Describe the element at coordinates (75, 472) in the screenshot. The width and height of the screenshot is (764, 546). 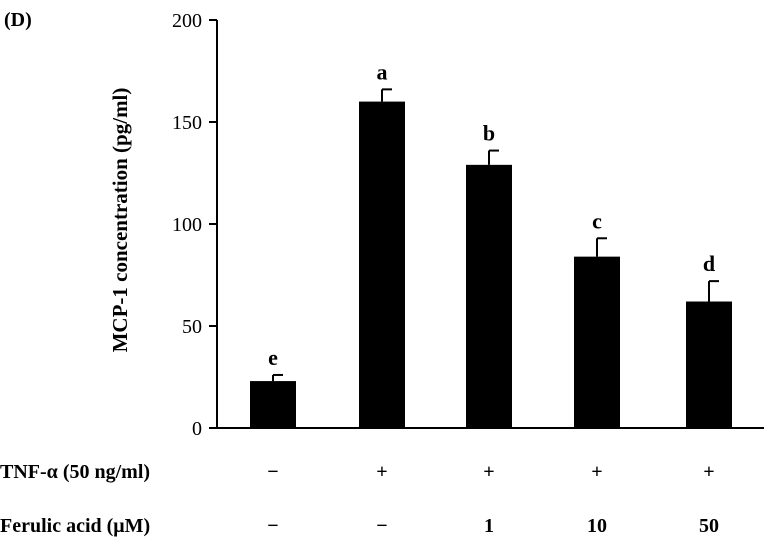
I see `condition-row-label: TNF-α (50 ng/ml)` at that location.